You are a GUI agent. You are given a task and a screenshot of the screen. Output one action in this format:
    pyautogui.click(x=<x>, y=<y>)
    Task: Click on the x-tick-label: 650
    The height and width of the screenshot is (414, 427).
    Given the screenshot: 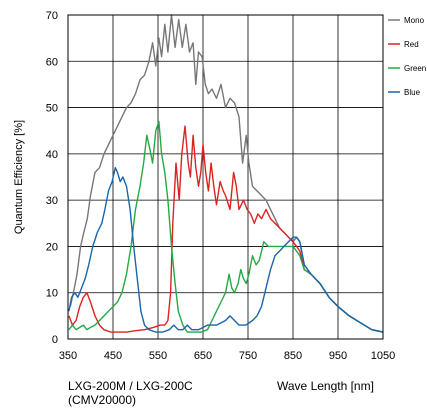 What is the action you would take?
    pyautogui.click(x=203, y=356)
    